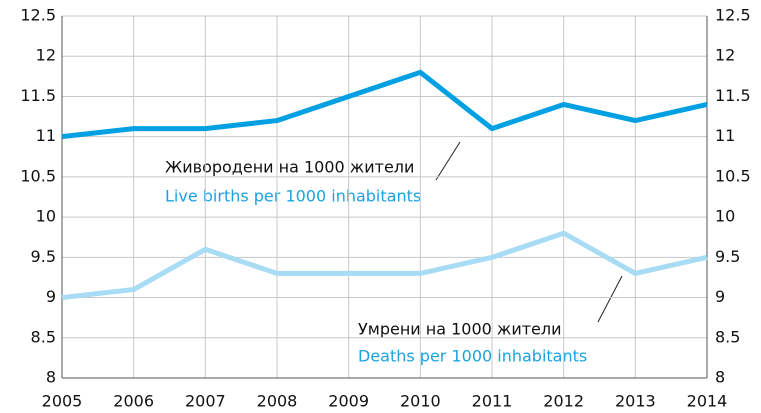 Image resolution: width=761 pixels, height=413 pixels. Describe the element at coordinates (563, 401) in the screenshot. I see `x-tick-label: 2012` at that location.